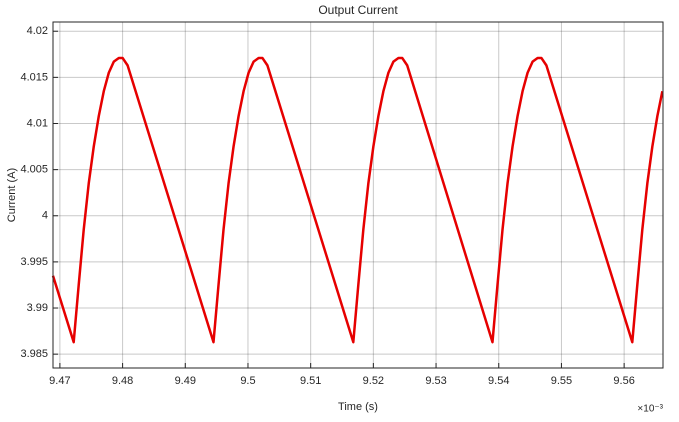 This screenshot has height=422, width=679. Describe the element at coordinates (37, 31) in the screenshot. I see `y-tick-label: 4.02` at that location.